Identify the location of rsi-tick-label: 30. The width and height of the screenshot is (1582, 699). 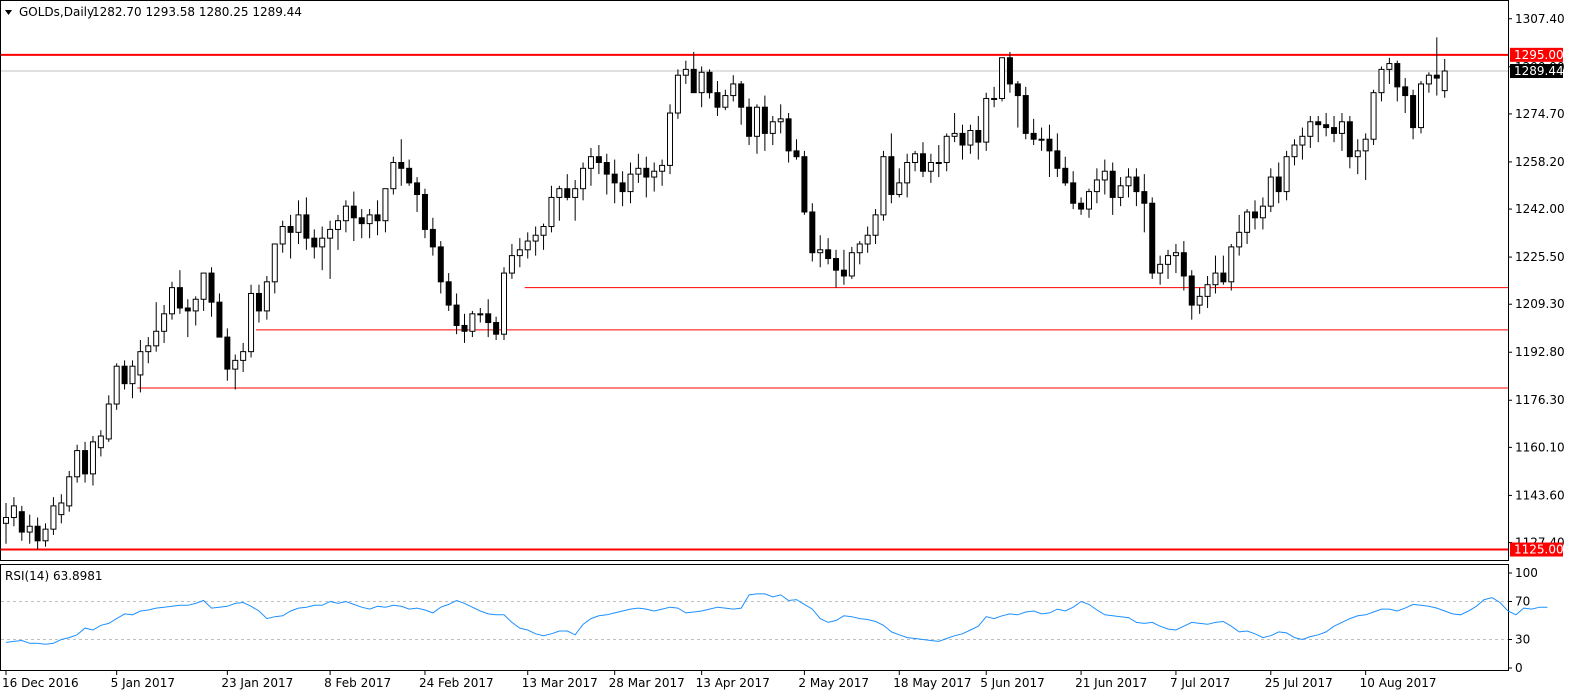
(1522, 640).